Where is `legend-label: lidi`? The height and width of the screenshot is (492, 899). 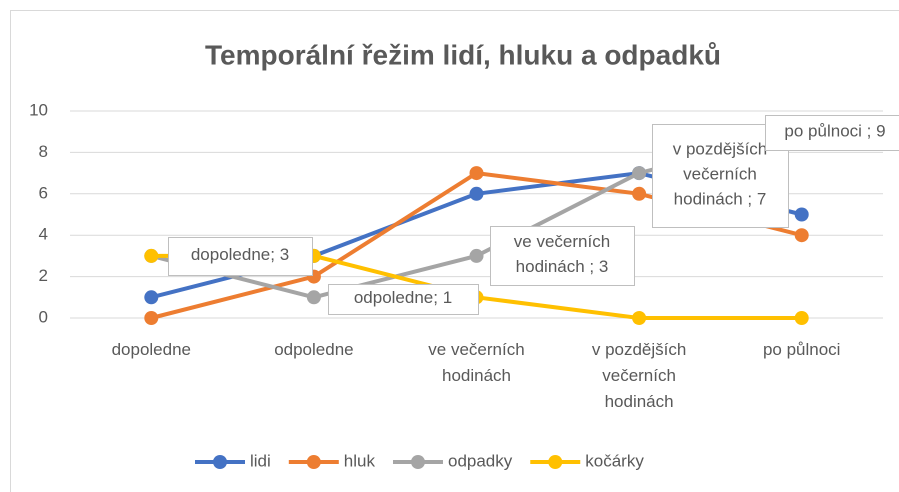 legend-label: lidi is located at coordinates (260, 460).